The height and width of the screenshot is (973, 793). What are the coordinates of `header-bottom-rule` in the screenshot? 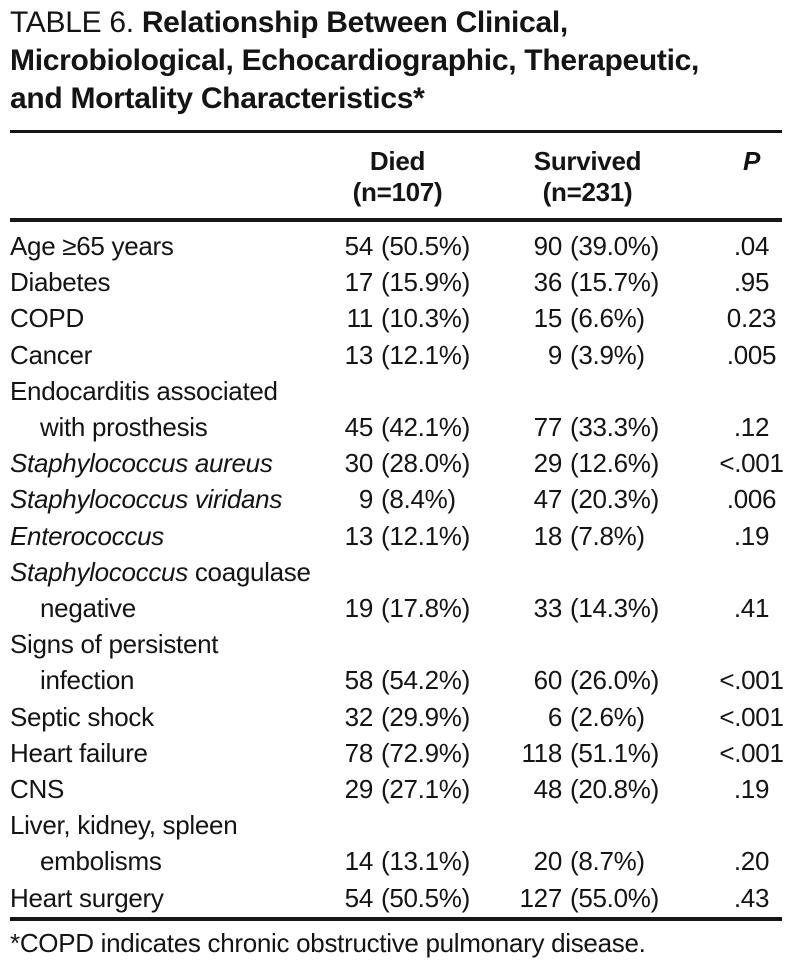 It's located at (396, 220).